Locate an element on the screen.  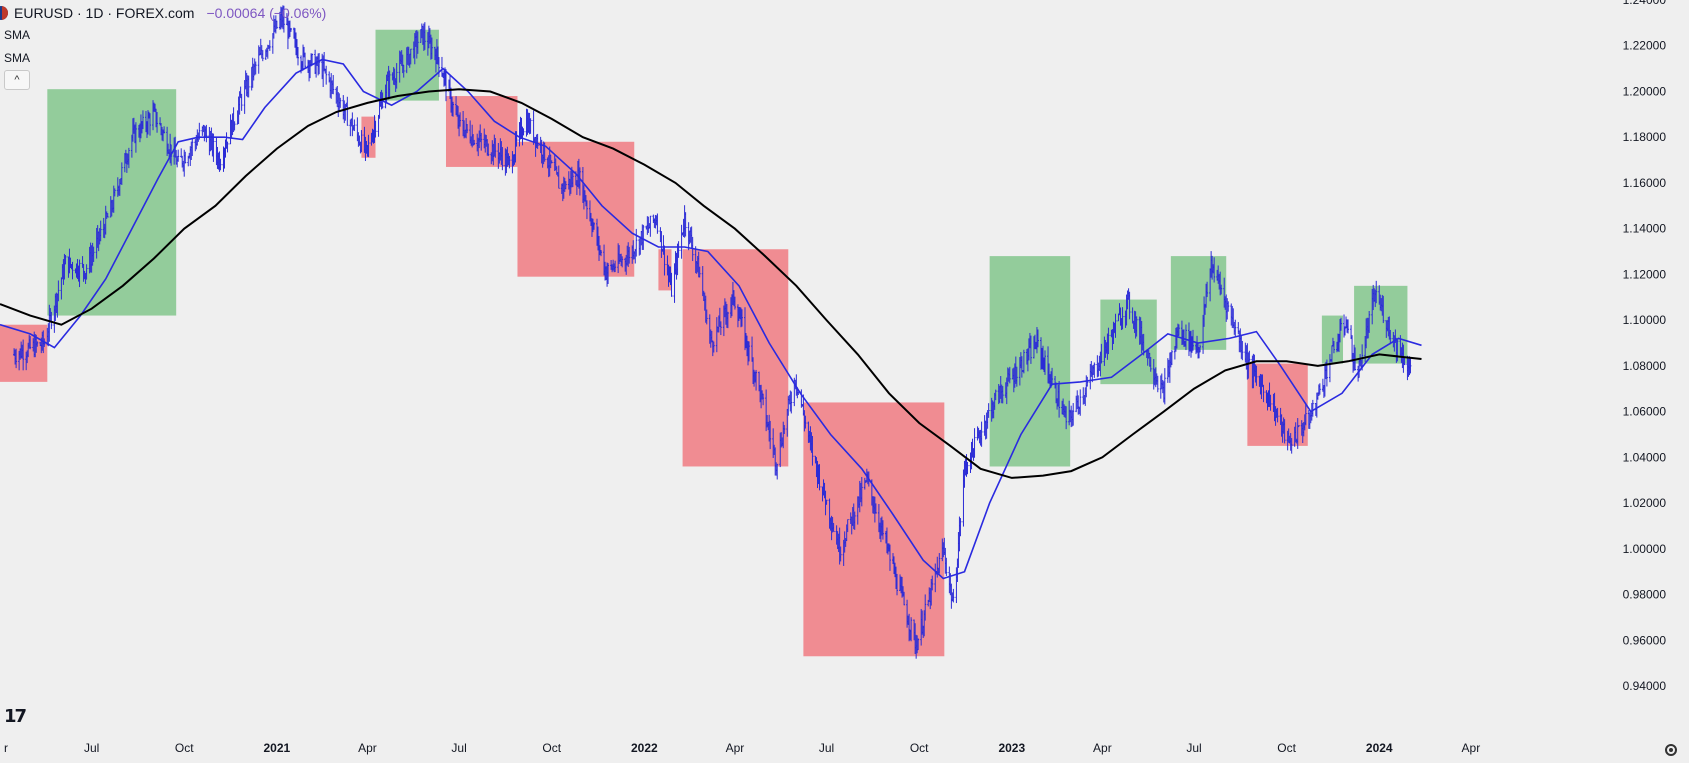
uptrend-box is located at coordinates (1332, 339).